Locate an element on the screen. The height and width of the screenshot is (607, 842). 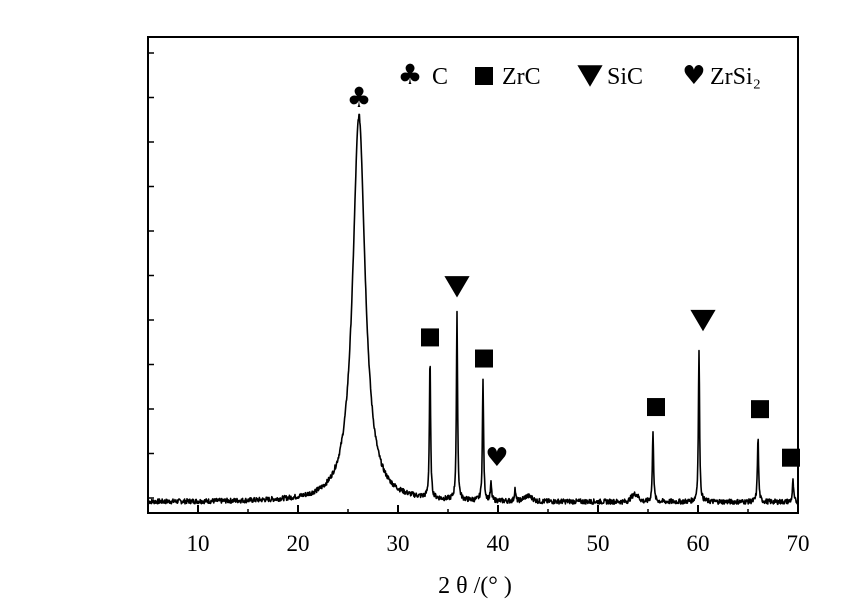
x-axis-ticks: 10 20 30 40 50 60 70 is located at coordinates (478, 530).